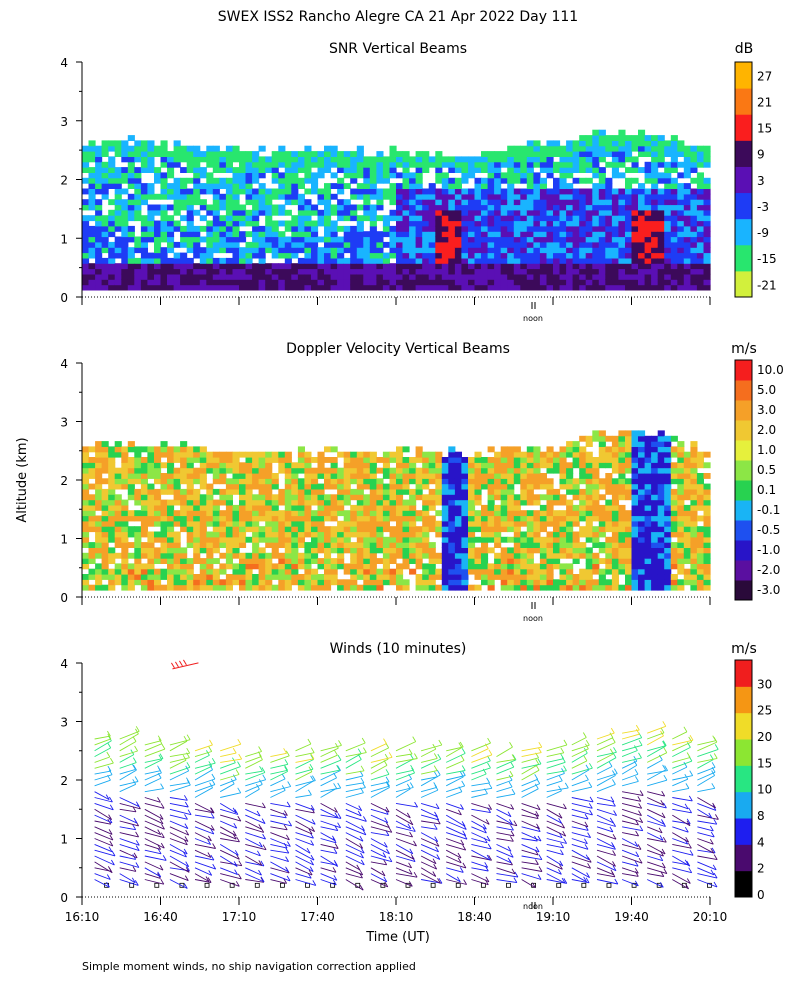 The width and height of the screenshot is (800, 1000). Describe the element at coordinates (185, 886) in the screenshot. I see `wind-barb-flag` at that location.